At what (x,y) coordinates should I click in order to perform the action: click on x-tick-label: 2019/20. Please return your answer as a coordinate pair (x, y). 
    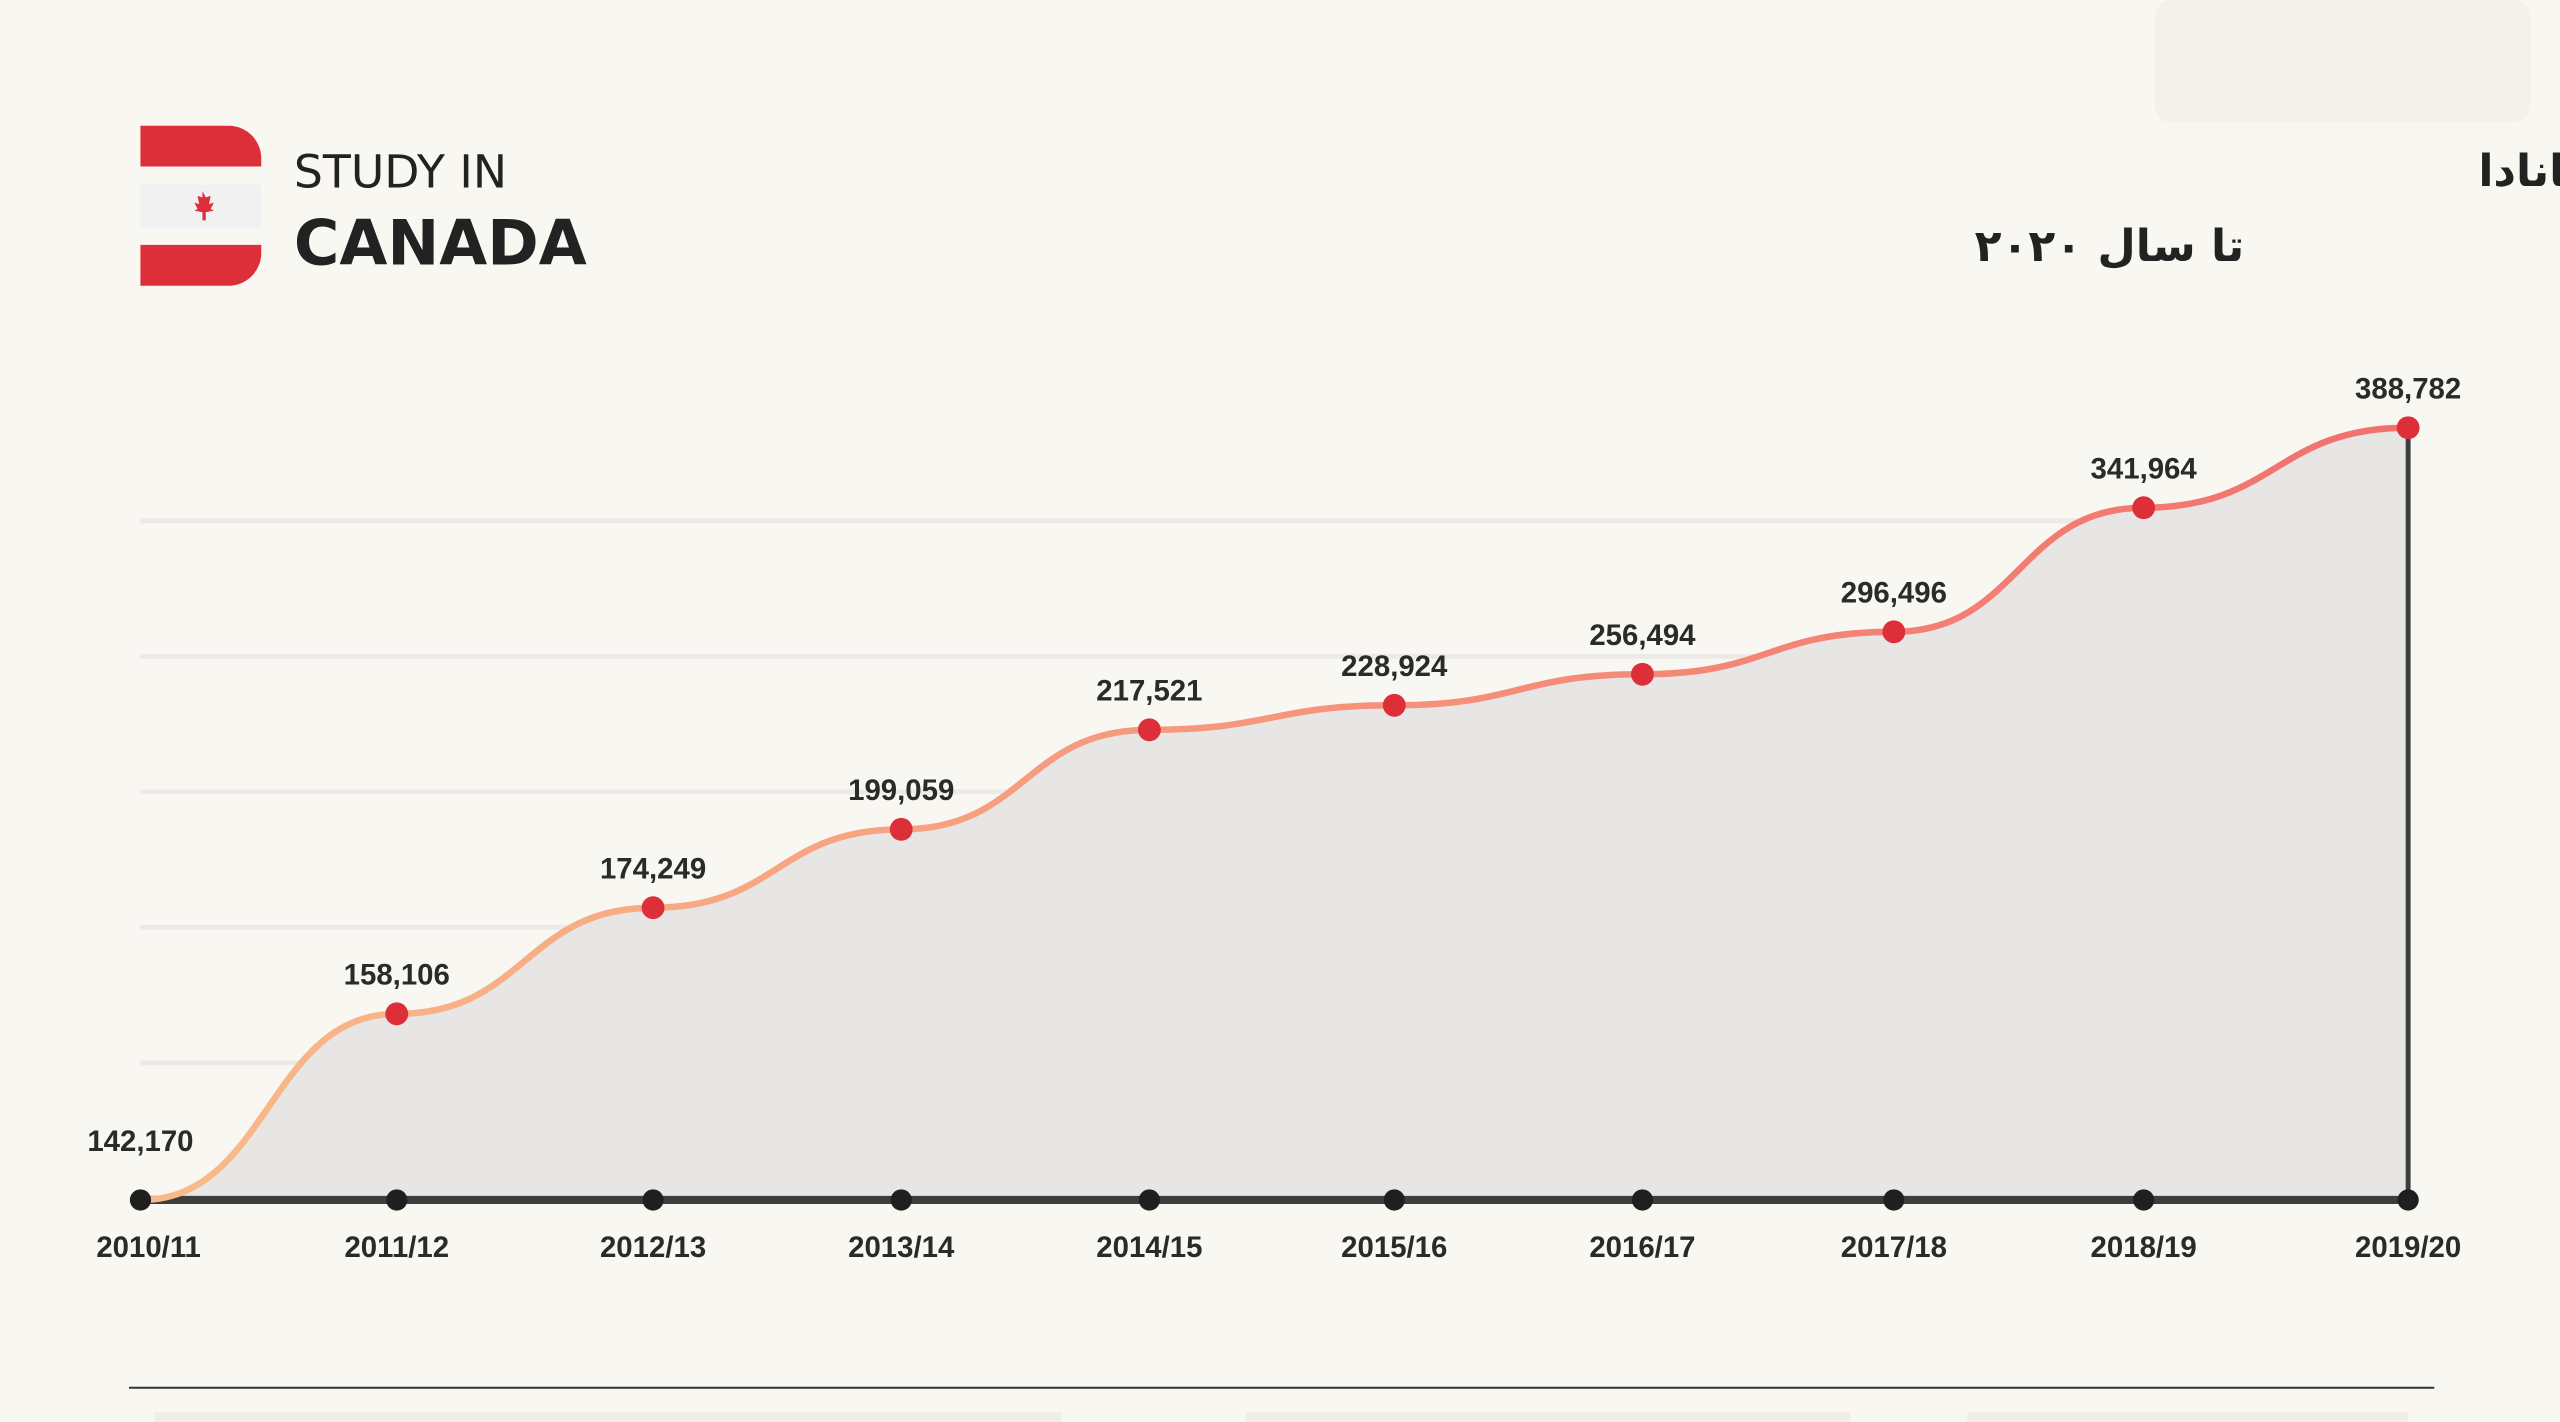
    Looking at the image, I should click on (2408, 1247).